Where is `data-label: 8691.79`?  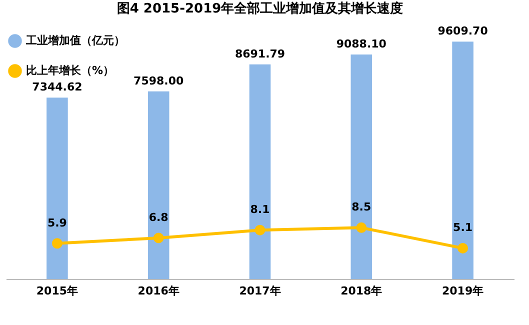 data-label: 8691.79 is located at coordinates (260, 53).